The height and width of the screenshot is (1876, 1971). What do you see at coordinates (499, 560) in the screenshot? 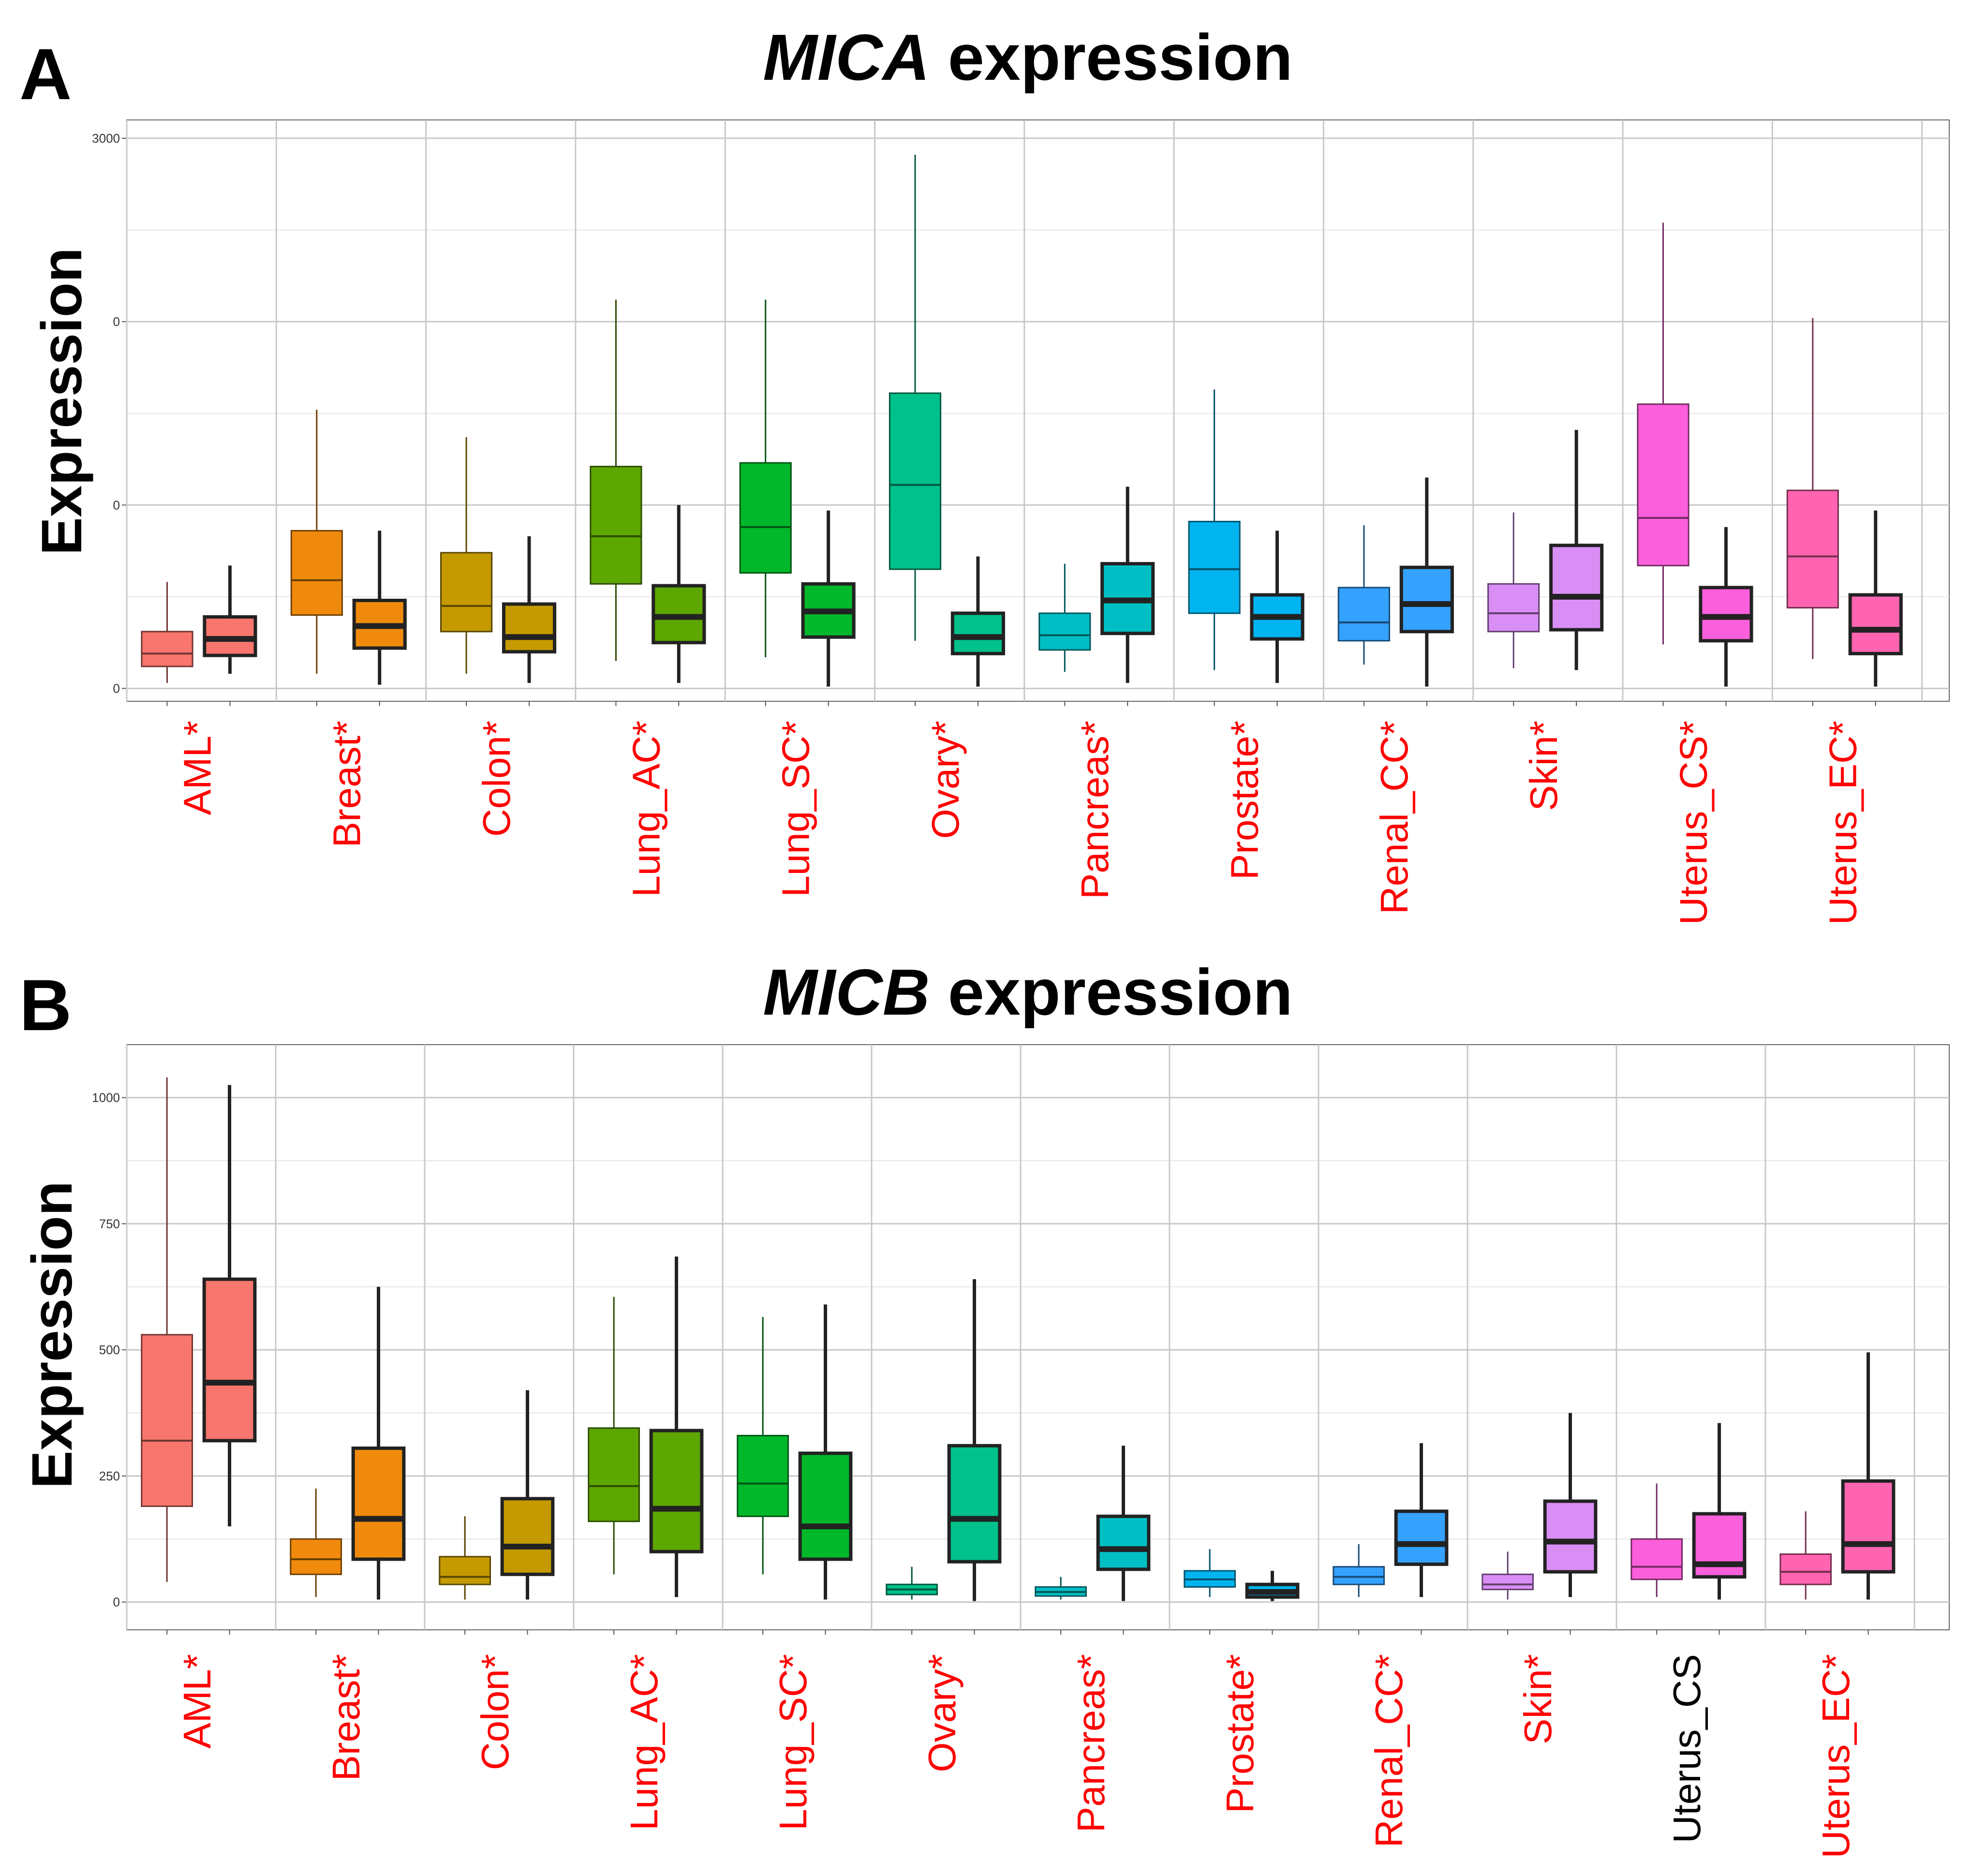
I see `panel-a-group-colon` at bounding box center [499, 560].